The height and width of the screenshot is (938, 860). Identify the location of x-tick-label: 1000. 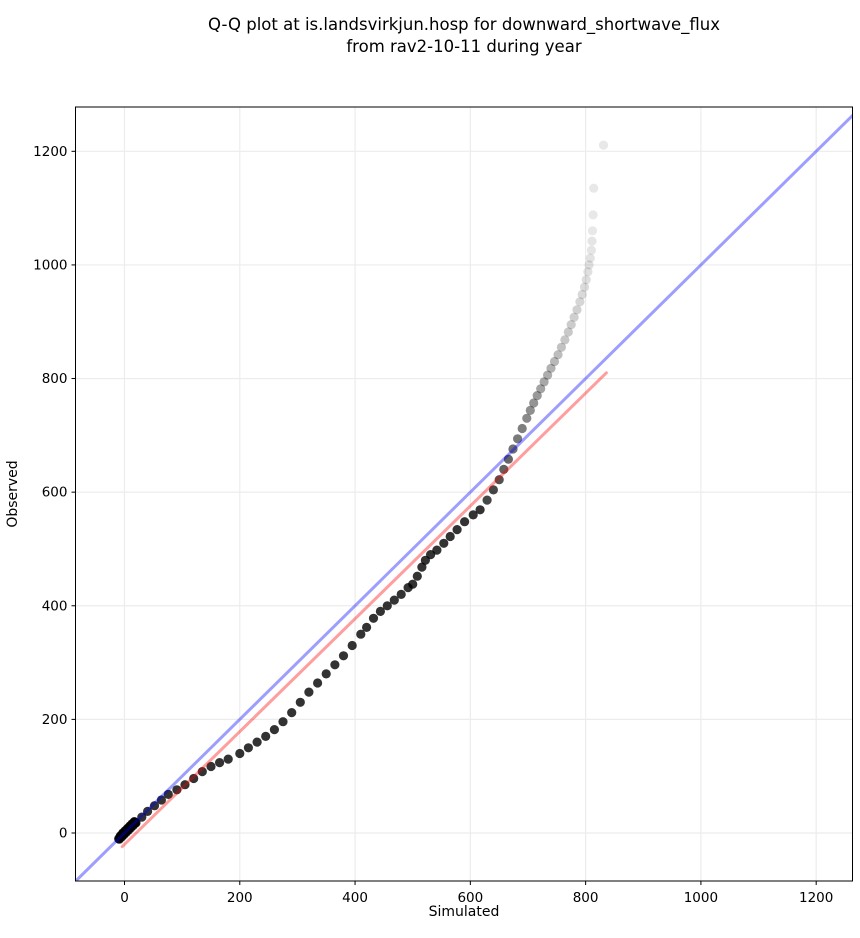
(701, 898).